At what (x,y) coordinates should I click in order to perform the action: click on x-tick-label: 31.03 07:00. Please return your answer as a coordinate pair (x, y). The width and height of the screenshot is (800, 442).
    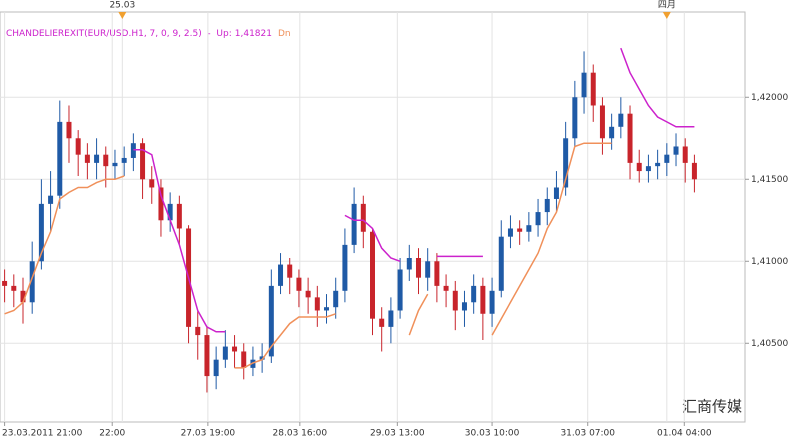
    Looking at the image, I should click on (587, 434).